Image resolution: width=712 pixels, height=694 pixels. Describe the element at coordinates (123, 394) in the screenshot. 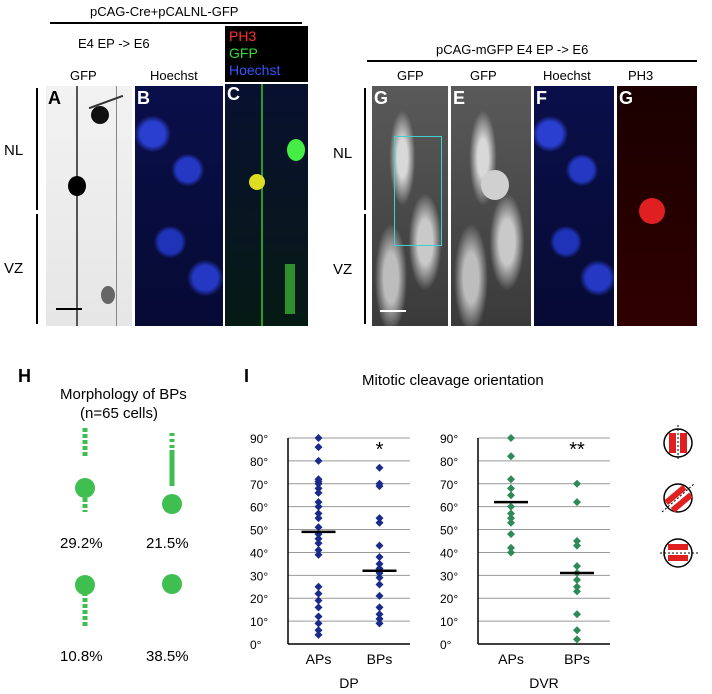

I see `panel-h-title: Morphology of BPs` at that location.